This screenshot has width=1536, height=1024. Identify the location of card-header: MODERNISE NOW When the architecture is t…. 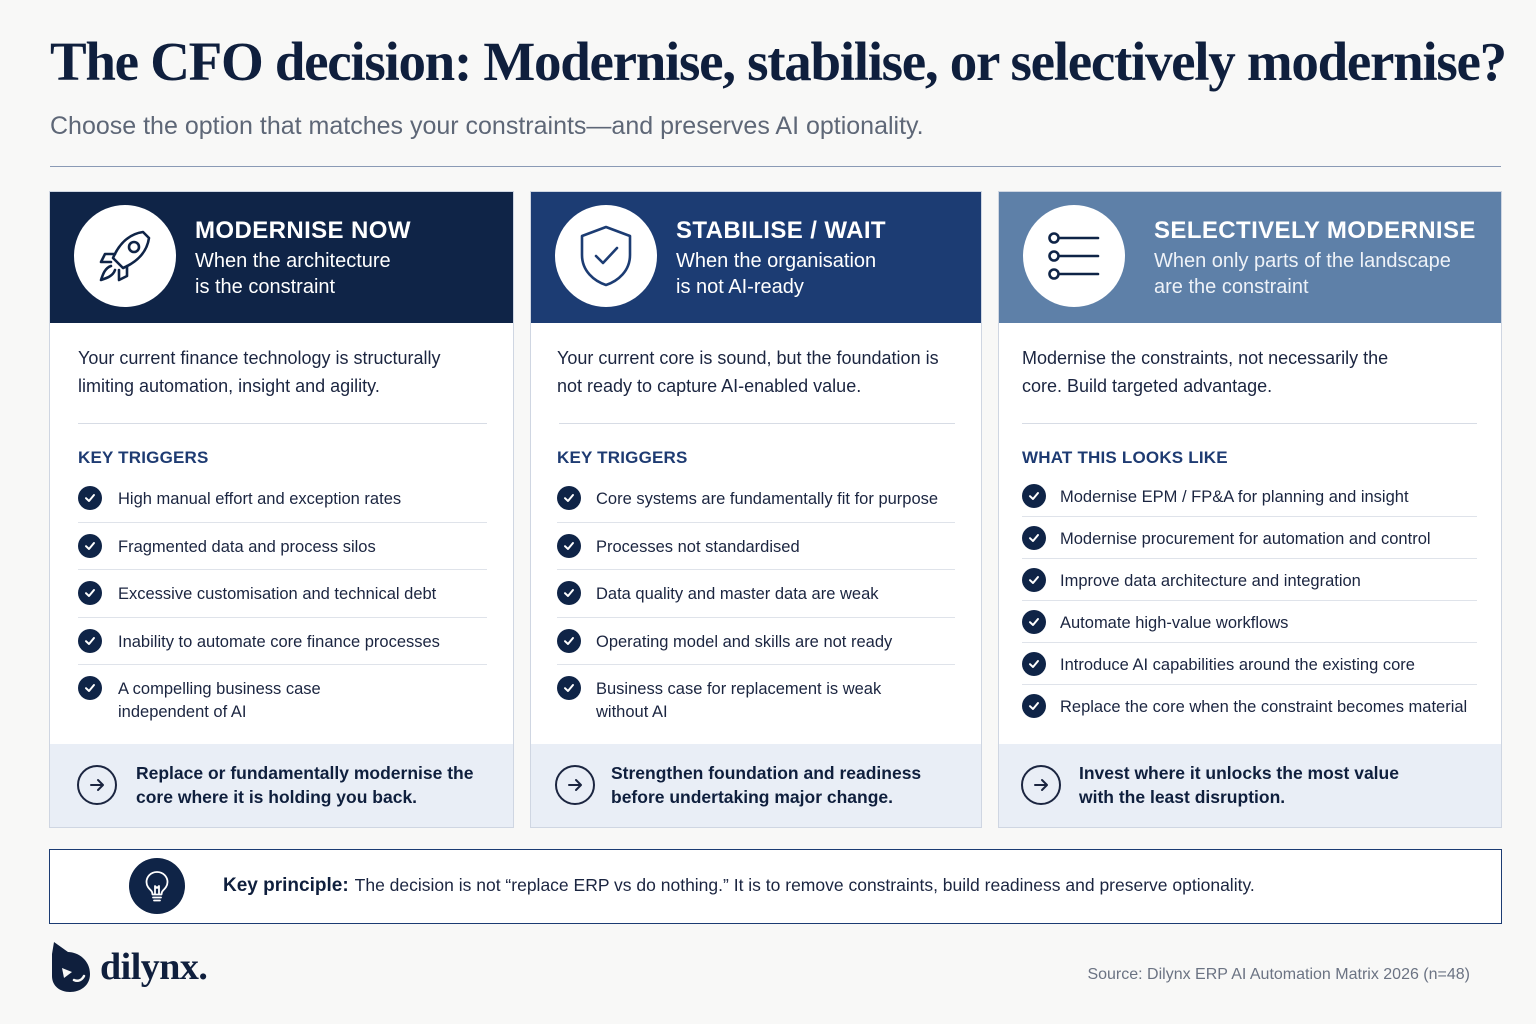
(281, 257).